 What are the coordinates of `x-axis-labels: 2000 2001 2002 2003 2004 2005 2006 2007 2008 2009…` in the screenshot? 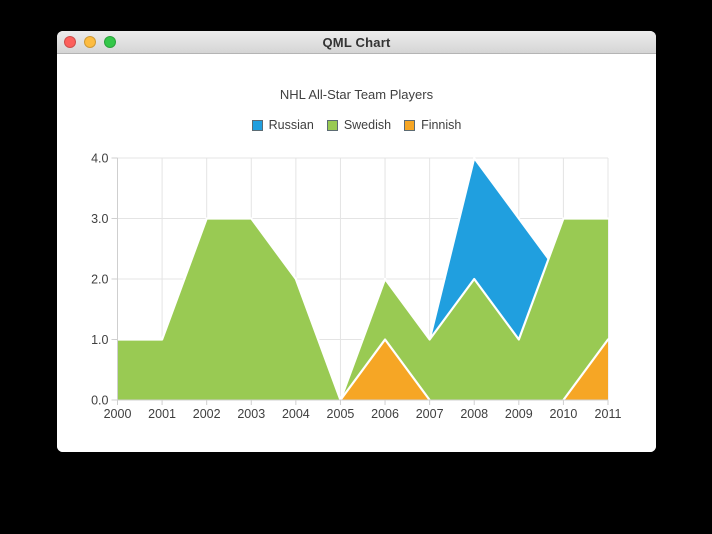 It's located at (363, 414).